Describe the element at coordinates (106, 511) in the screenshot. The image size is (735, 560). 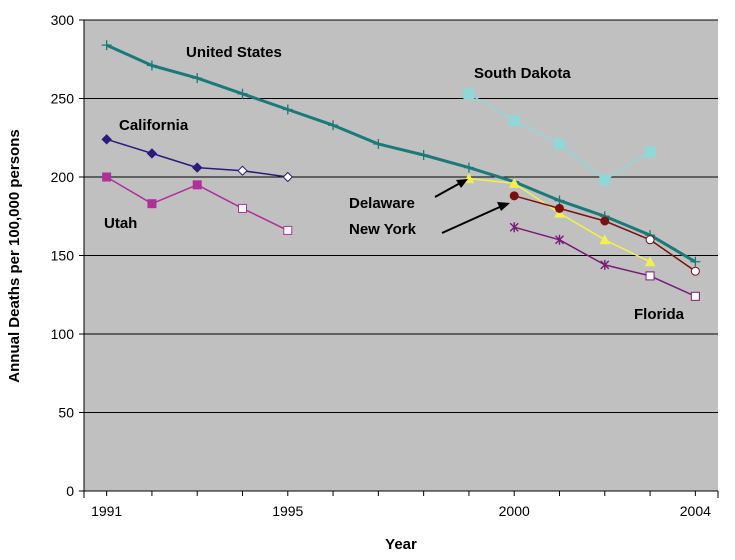
I see `x-tick-label: 1991` at that location.